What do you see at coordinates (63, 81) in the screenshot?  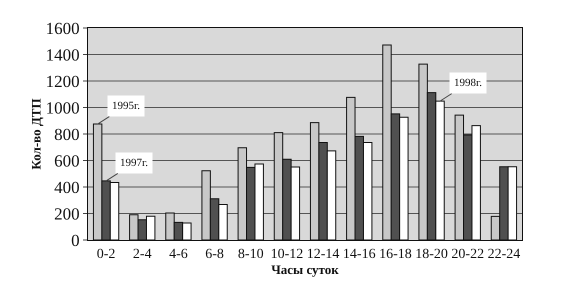 I see `y-tick-label: 1200` at bounding box center [63, 81].